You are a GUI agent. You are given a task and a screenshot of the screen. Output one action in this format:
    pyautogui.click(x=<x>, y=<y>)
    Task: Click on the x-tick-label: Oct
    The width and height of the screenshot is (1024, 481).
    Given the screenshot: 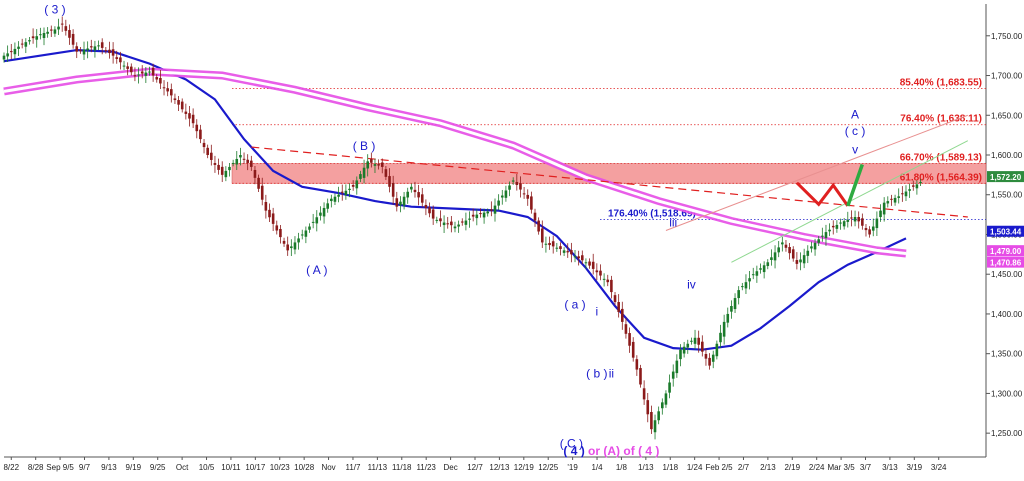 What is the action you would take?
    pyautogui.click(x=182, y=467)
    